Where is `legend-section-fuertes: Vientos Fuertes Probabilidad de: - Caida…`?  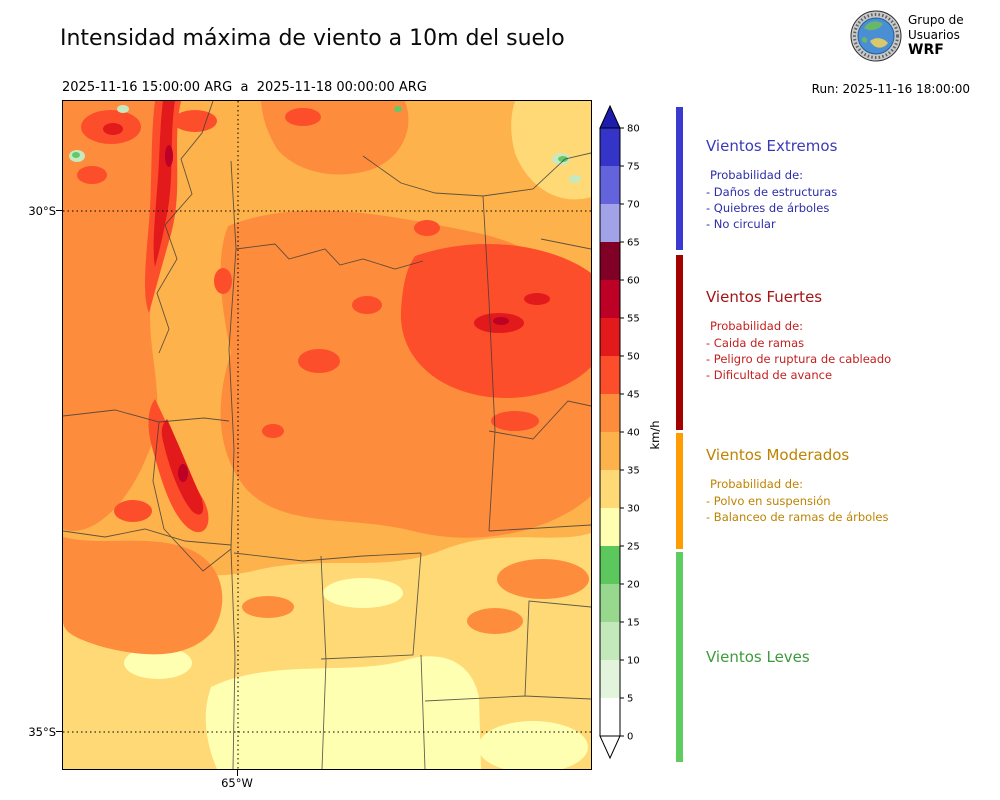
legend-section-fuertes: Vientos Fuertes Probabilidad de: - Caida… is located at coordinates (848, 335).